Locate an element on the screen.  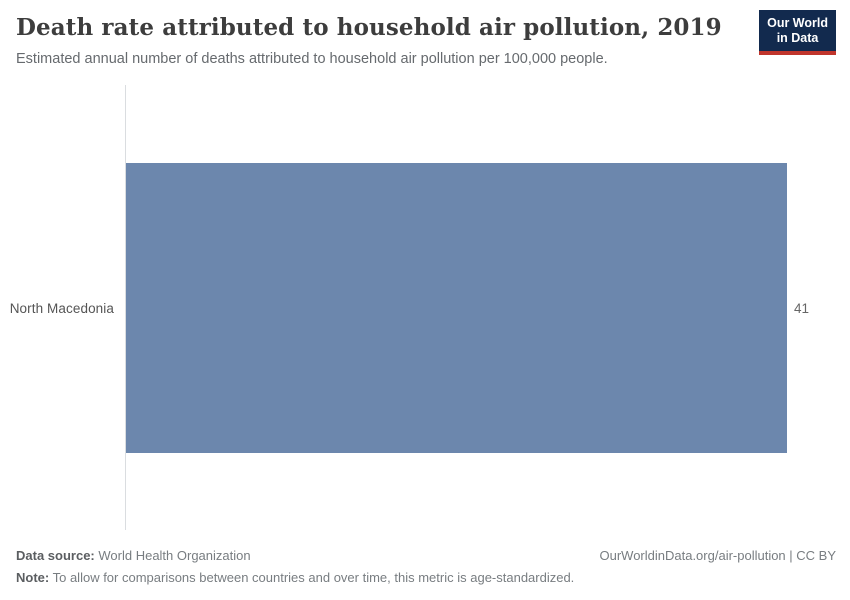
data-source-line: Data source: World Health Organization is located at coordinates (133, 555).